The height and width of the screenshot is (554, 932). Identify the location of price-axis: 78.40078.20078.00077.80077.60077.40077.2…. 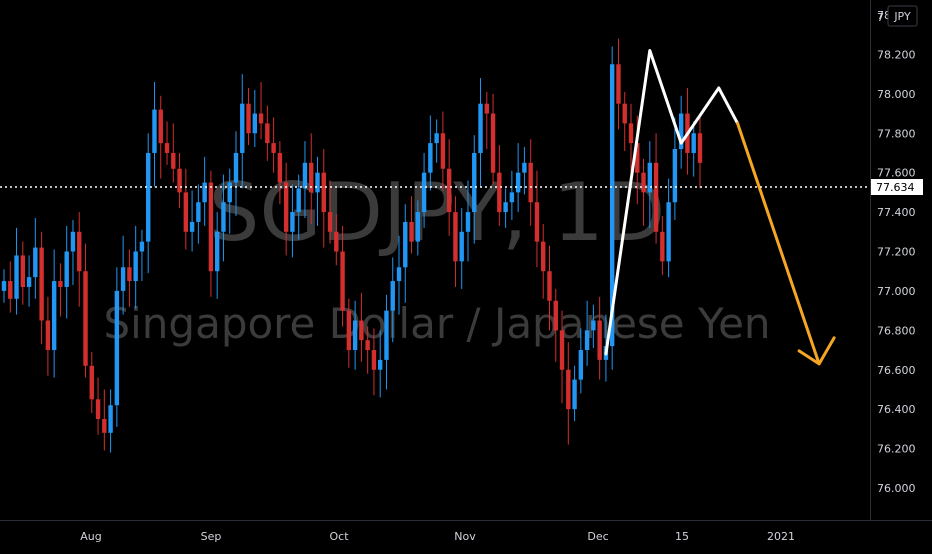
(896, 252).